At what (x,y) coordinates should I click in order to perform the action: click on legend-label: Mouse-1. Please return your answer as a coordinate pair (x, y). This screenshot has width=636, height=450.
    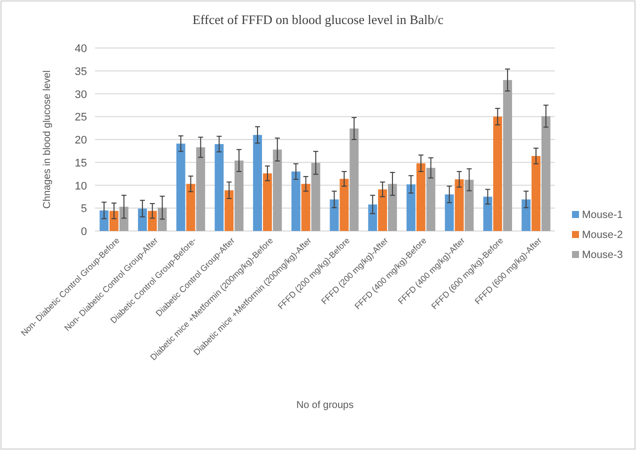
    Looking at the image, I should click on (603, 215).